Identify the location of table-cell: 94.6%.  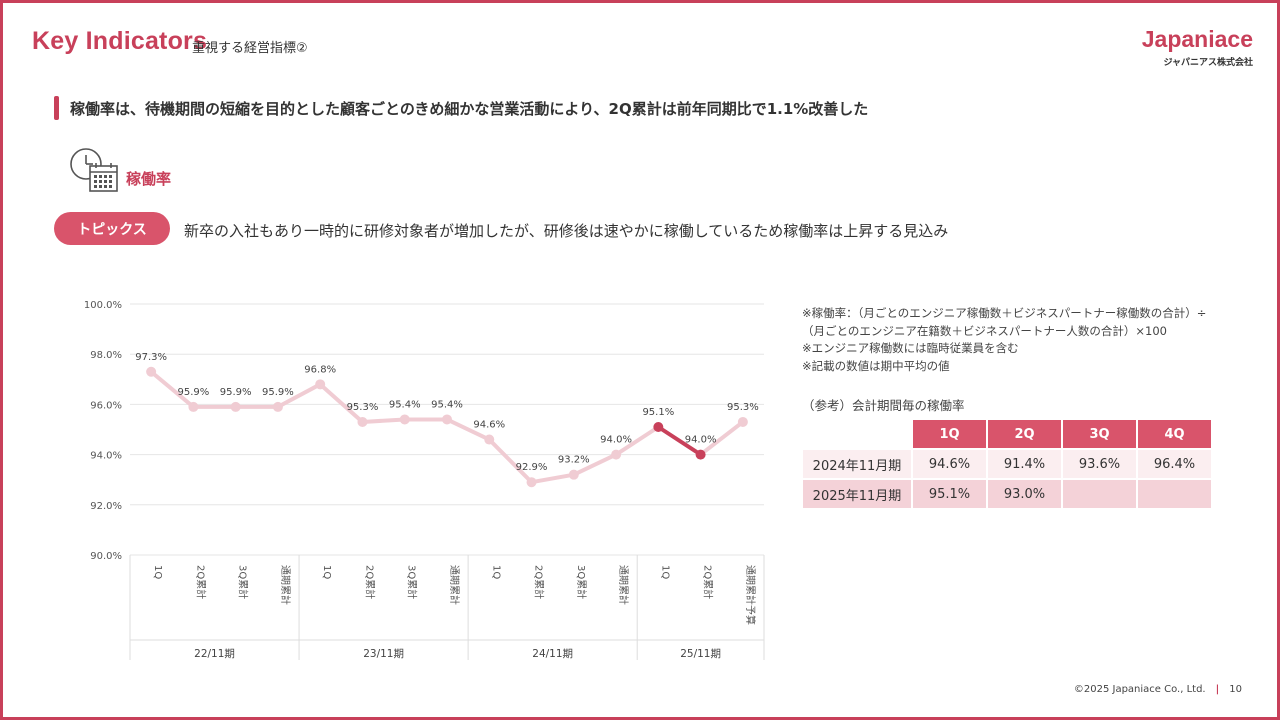
(949, 464).